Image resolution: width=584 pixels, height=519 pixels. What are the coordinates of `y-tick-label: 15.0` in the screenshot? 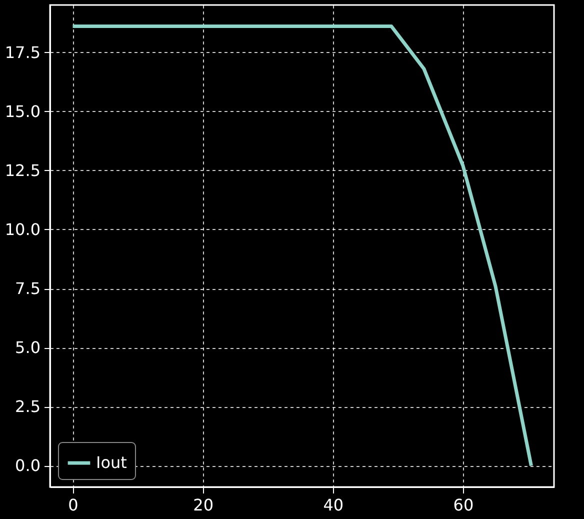 It's located at (22, 111).